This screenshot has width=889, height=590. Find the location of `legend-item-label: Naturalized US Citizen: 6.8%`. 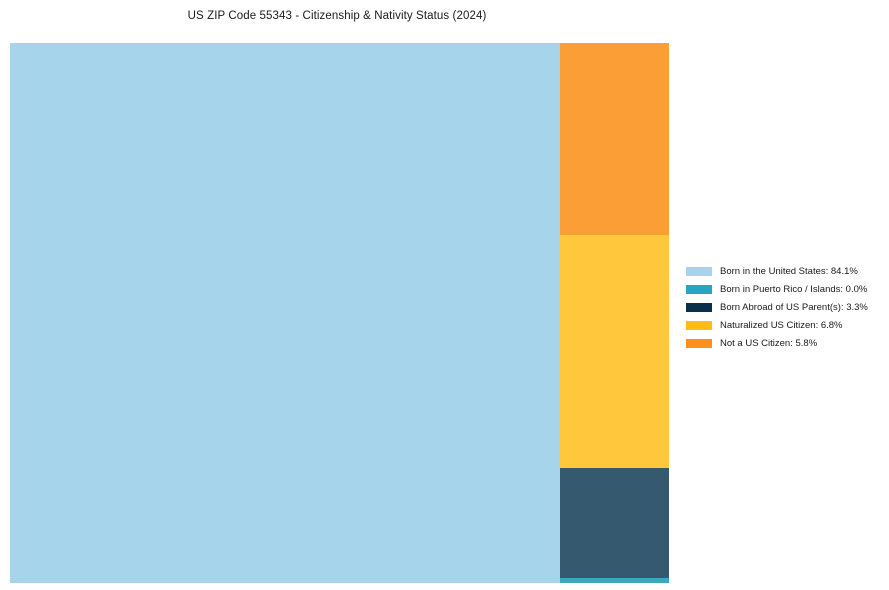

legend-item-label: Naturalized US Citizen: 6.8% is located at coordinates (781, 325).